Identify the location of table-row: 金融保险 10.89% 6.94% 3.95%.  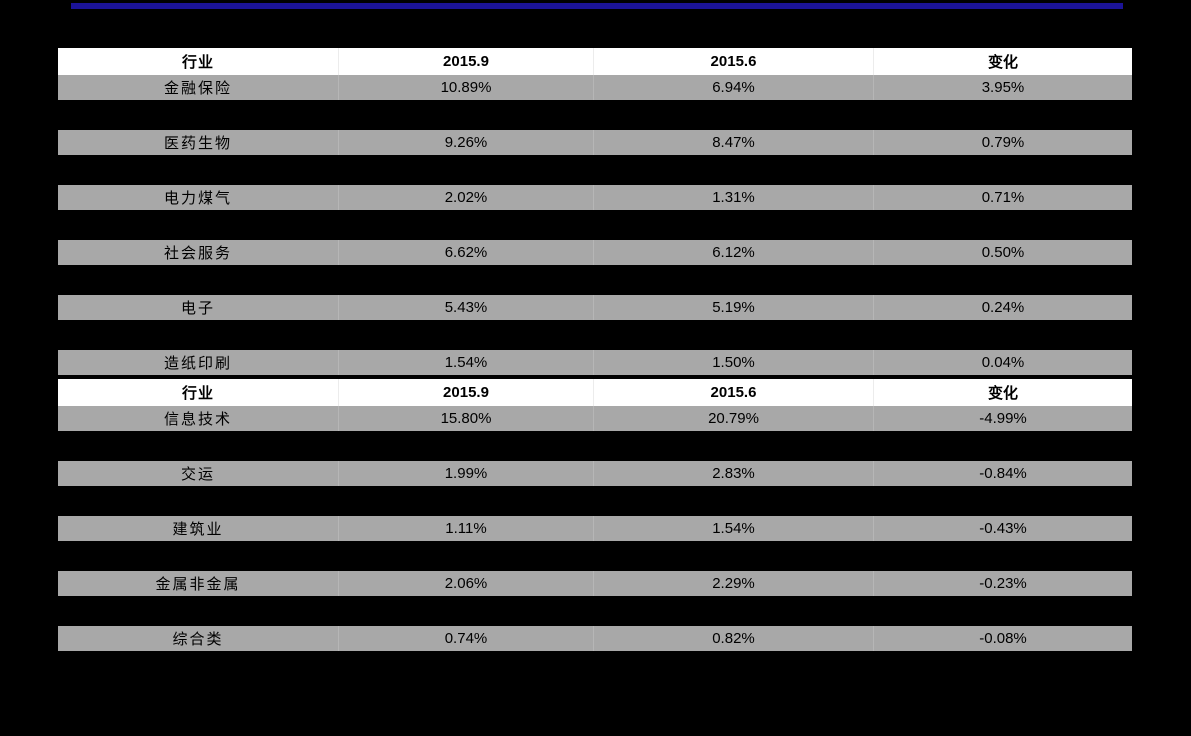
(595, 87).